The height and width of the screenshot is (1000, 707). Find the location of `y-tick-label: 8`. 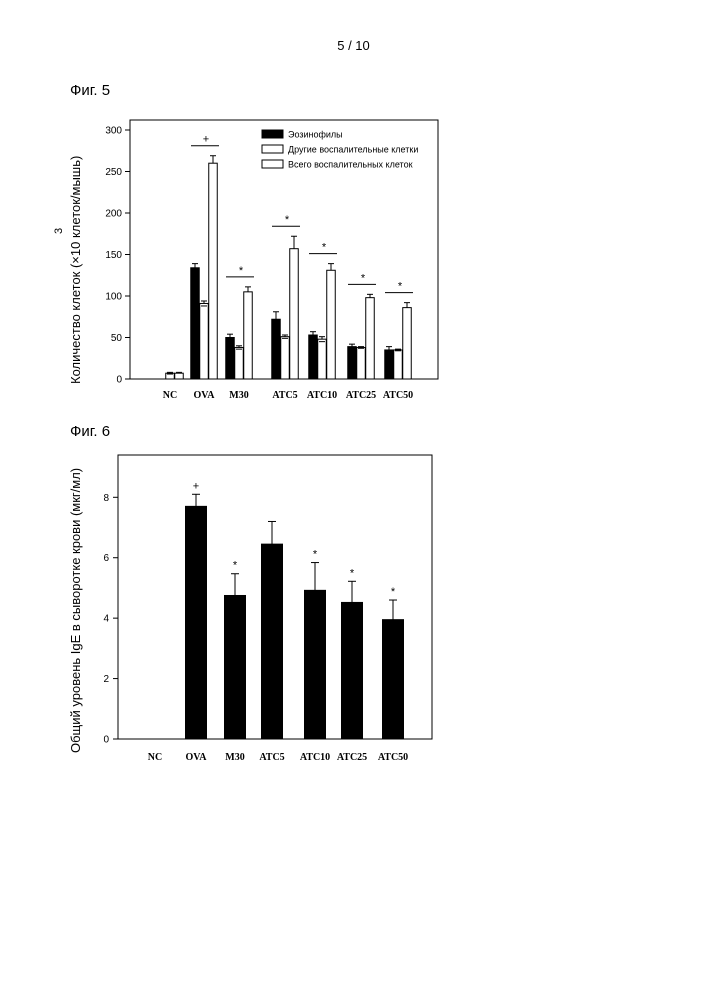

y-tick-label: 8 is located at coordinates (106, 498).